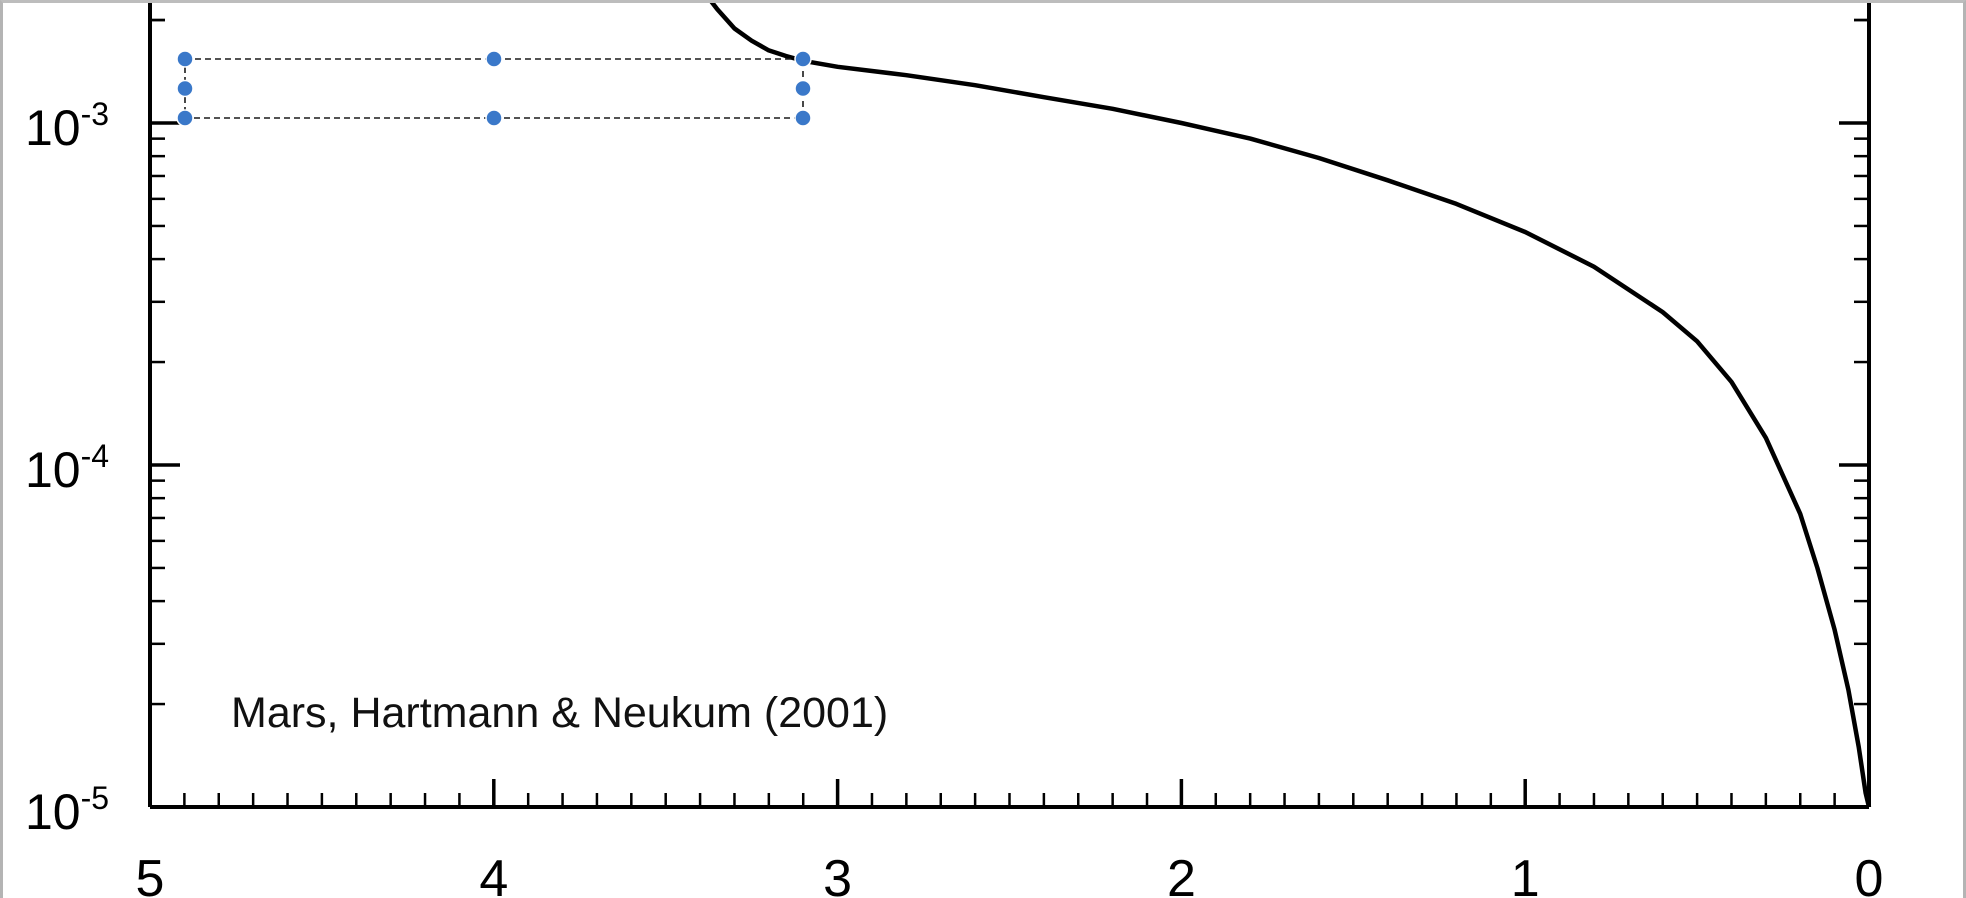  Describe the element at coordinates (150, 874) in the screenshot. I see `x-tick-label: 5` at that location.